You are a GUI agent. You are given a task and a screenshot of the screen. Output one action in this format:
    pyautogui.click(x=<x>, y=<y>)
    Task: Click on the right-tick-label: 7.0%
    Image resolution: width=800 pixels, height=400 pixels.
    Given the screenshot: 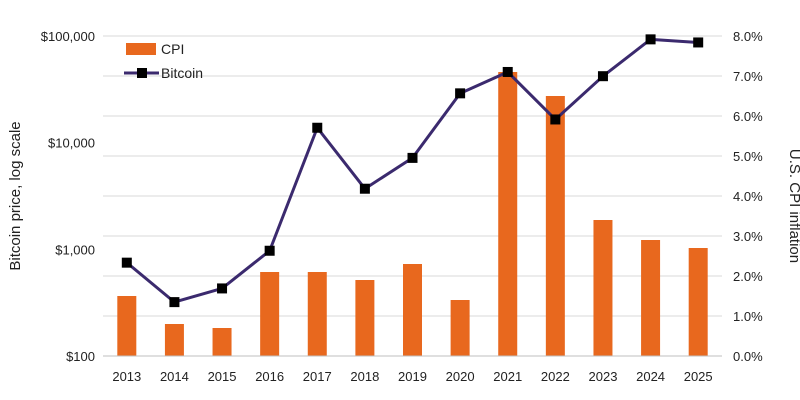 What is the action you would take?
    pyautogui.click(x=748, y=76)
    